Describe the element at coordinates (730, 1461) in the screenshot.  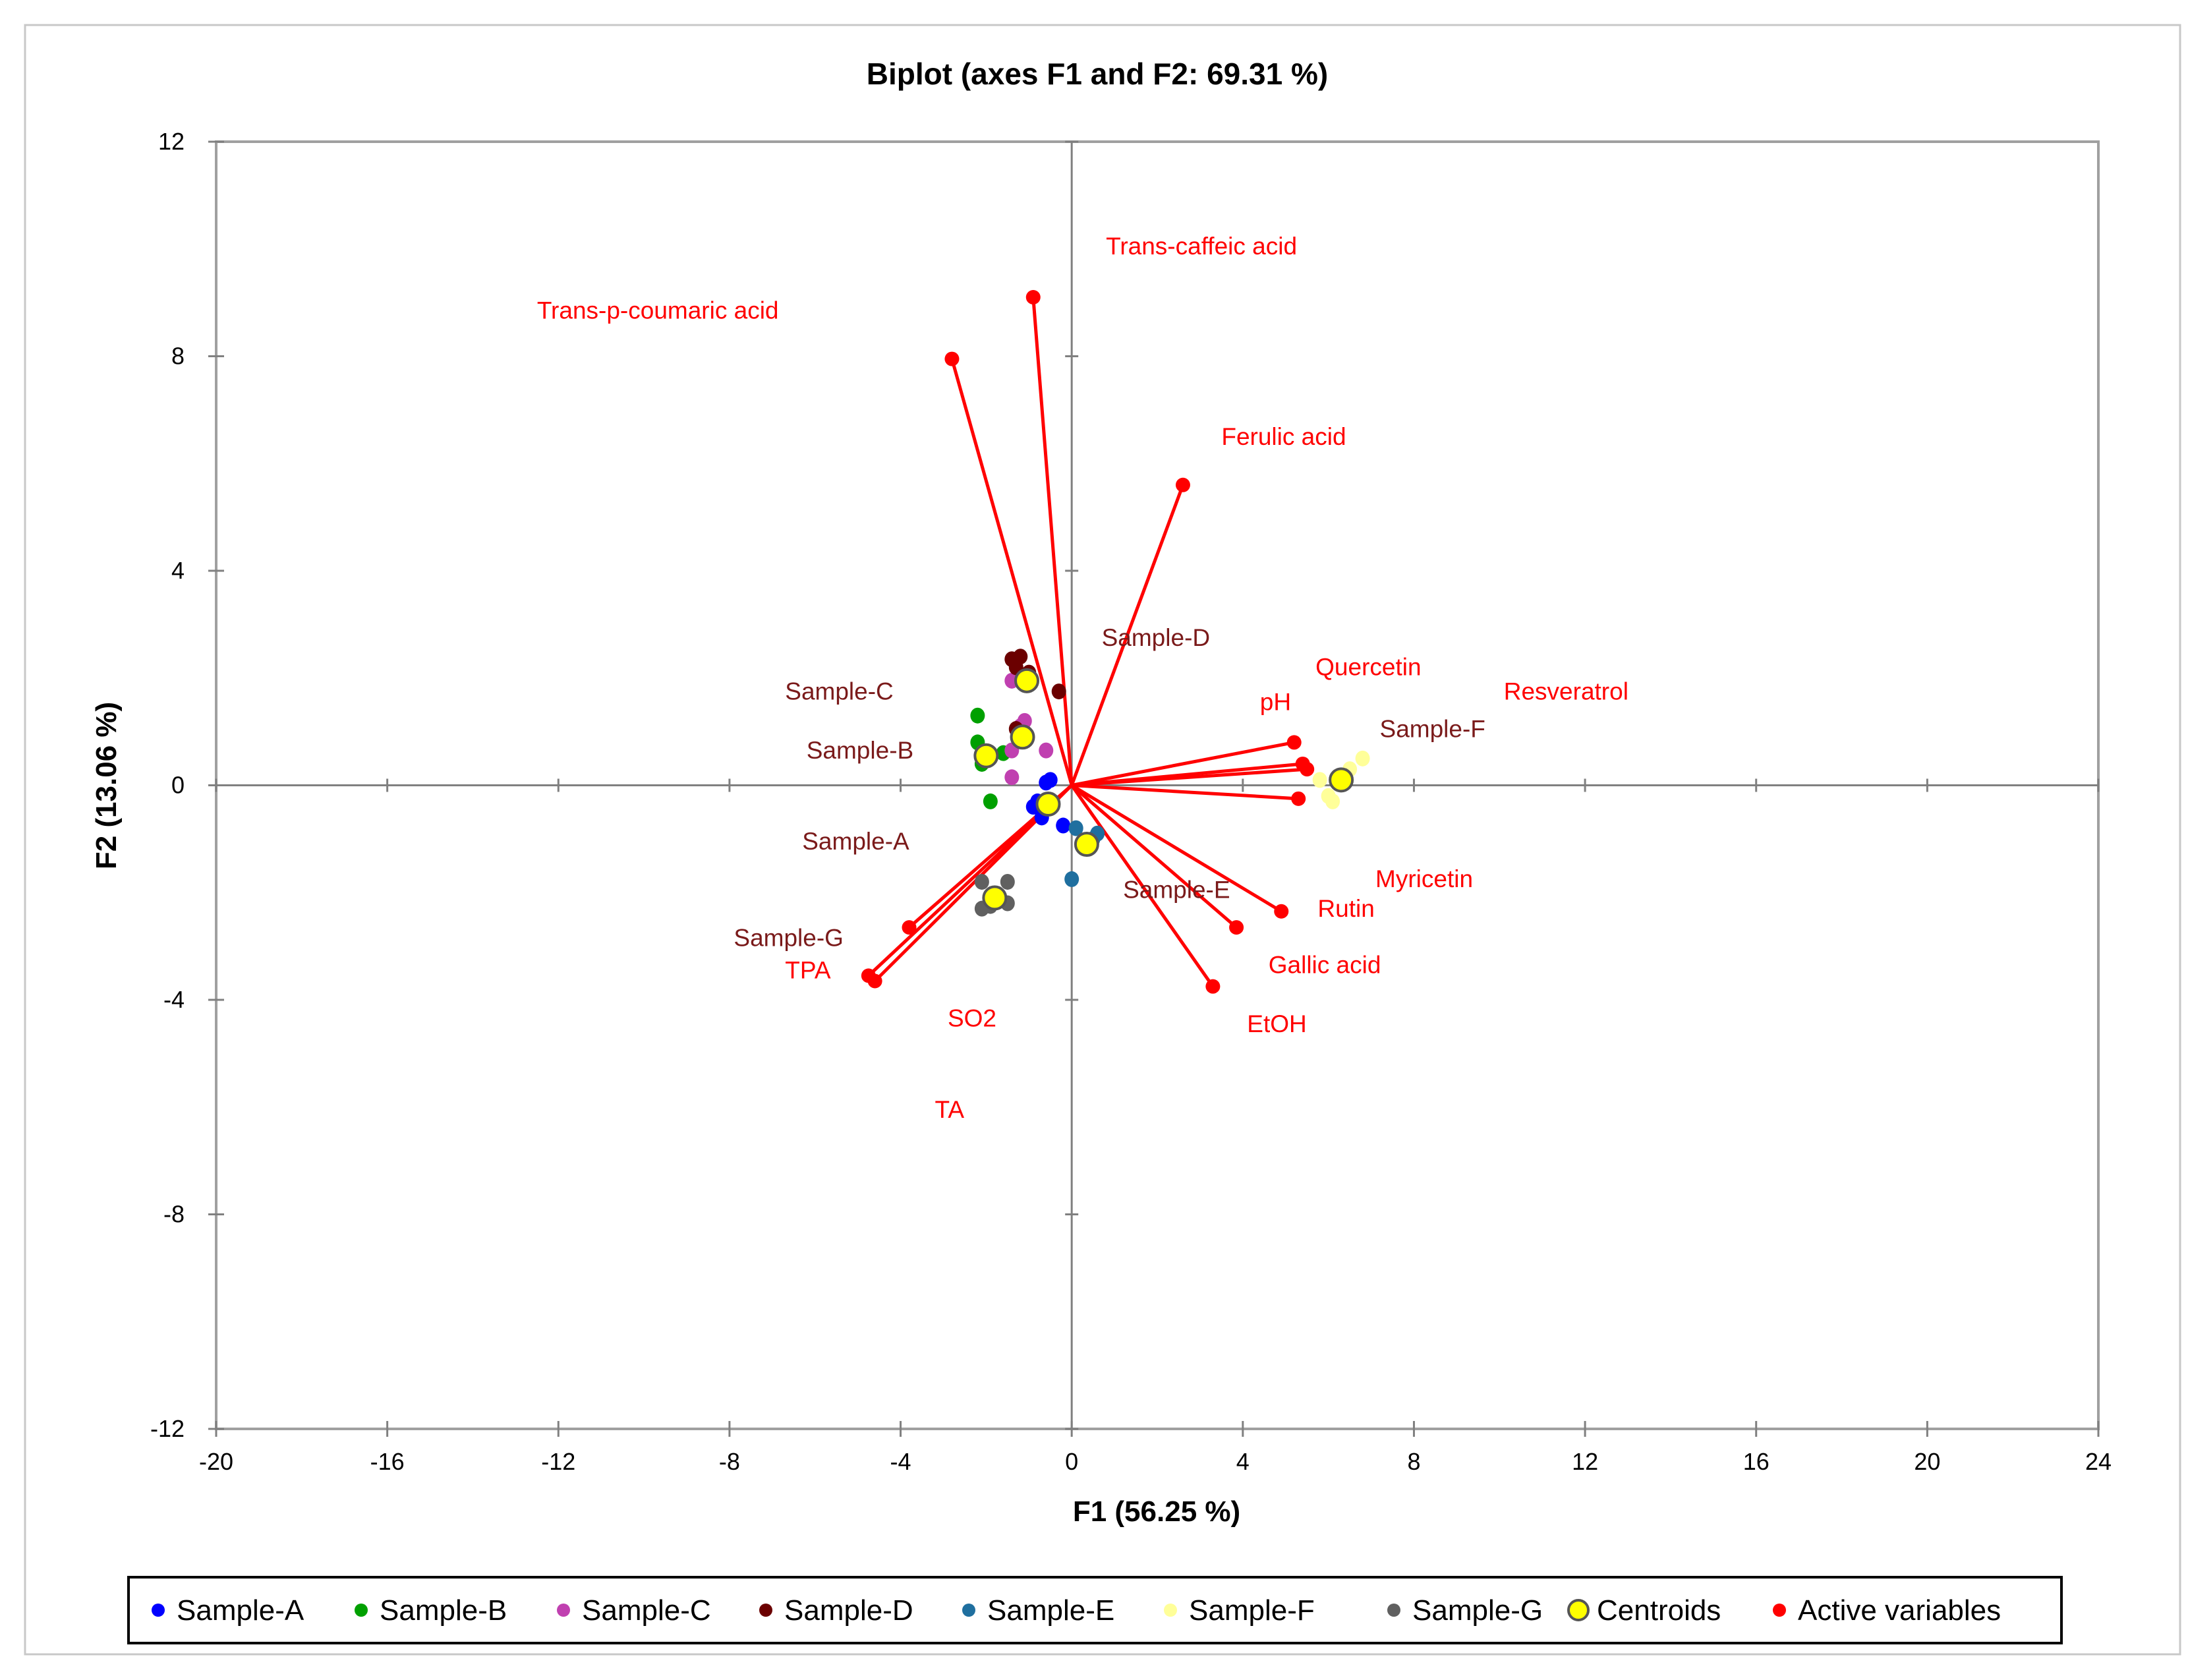
I see `x-tick-label: -8` at that location.